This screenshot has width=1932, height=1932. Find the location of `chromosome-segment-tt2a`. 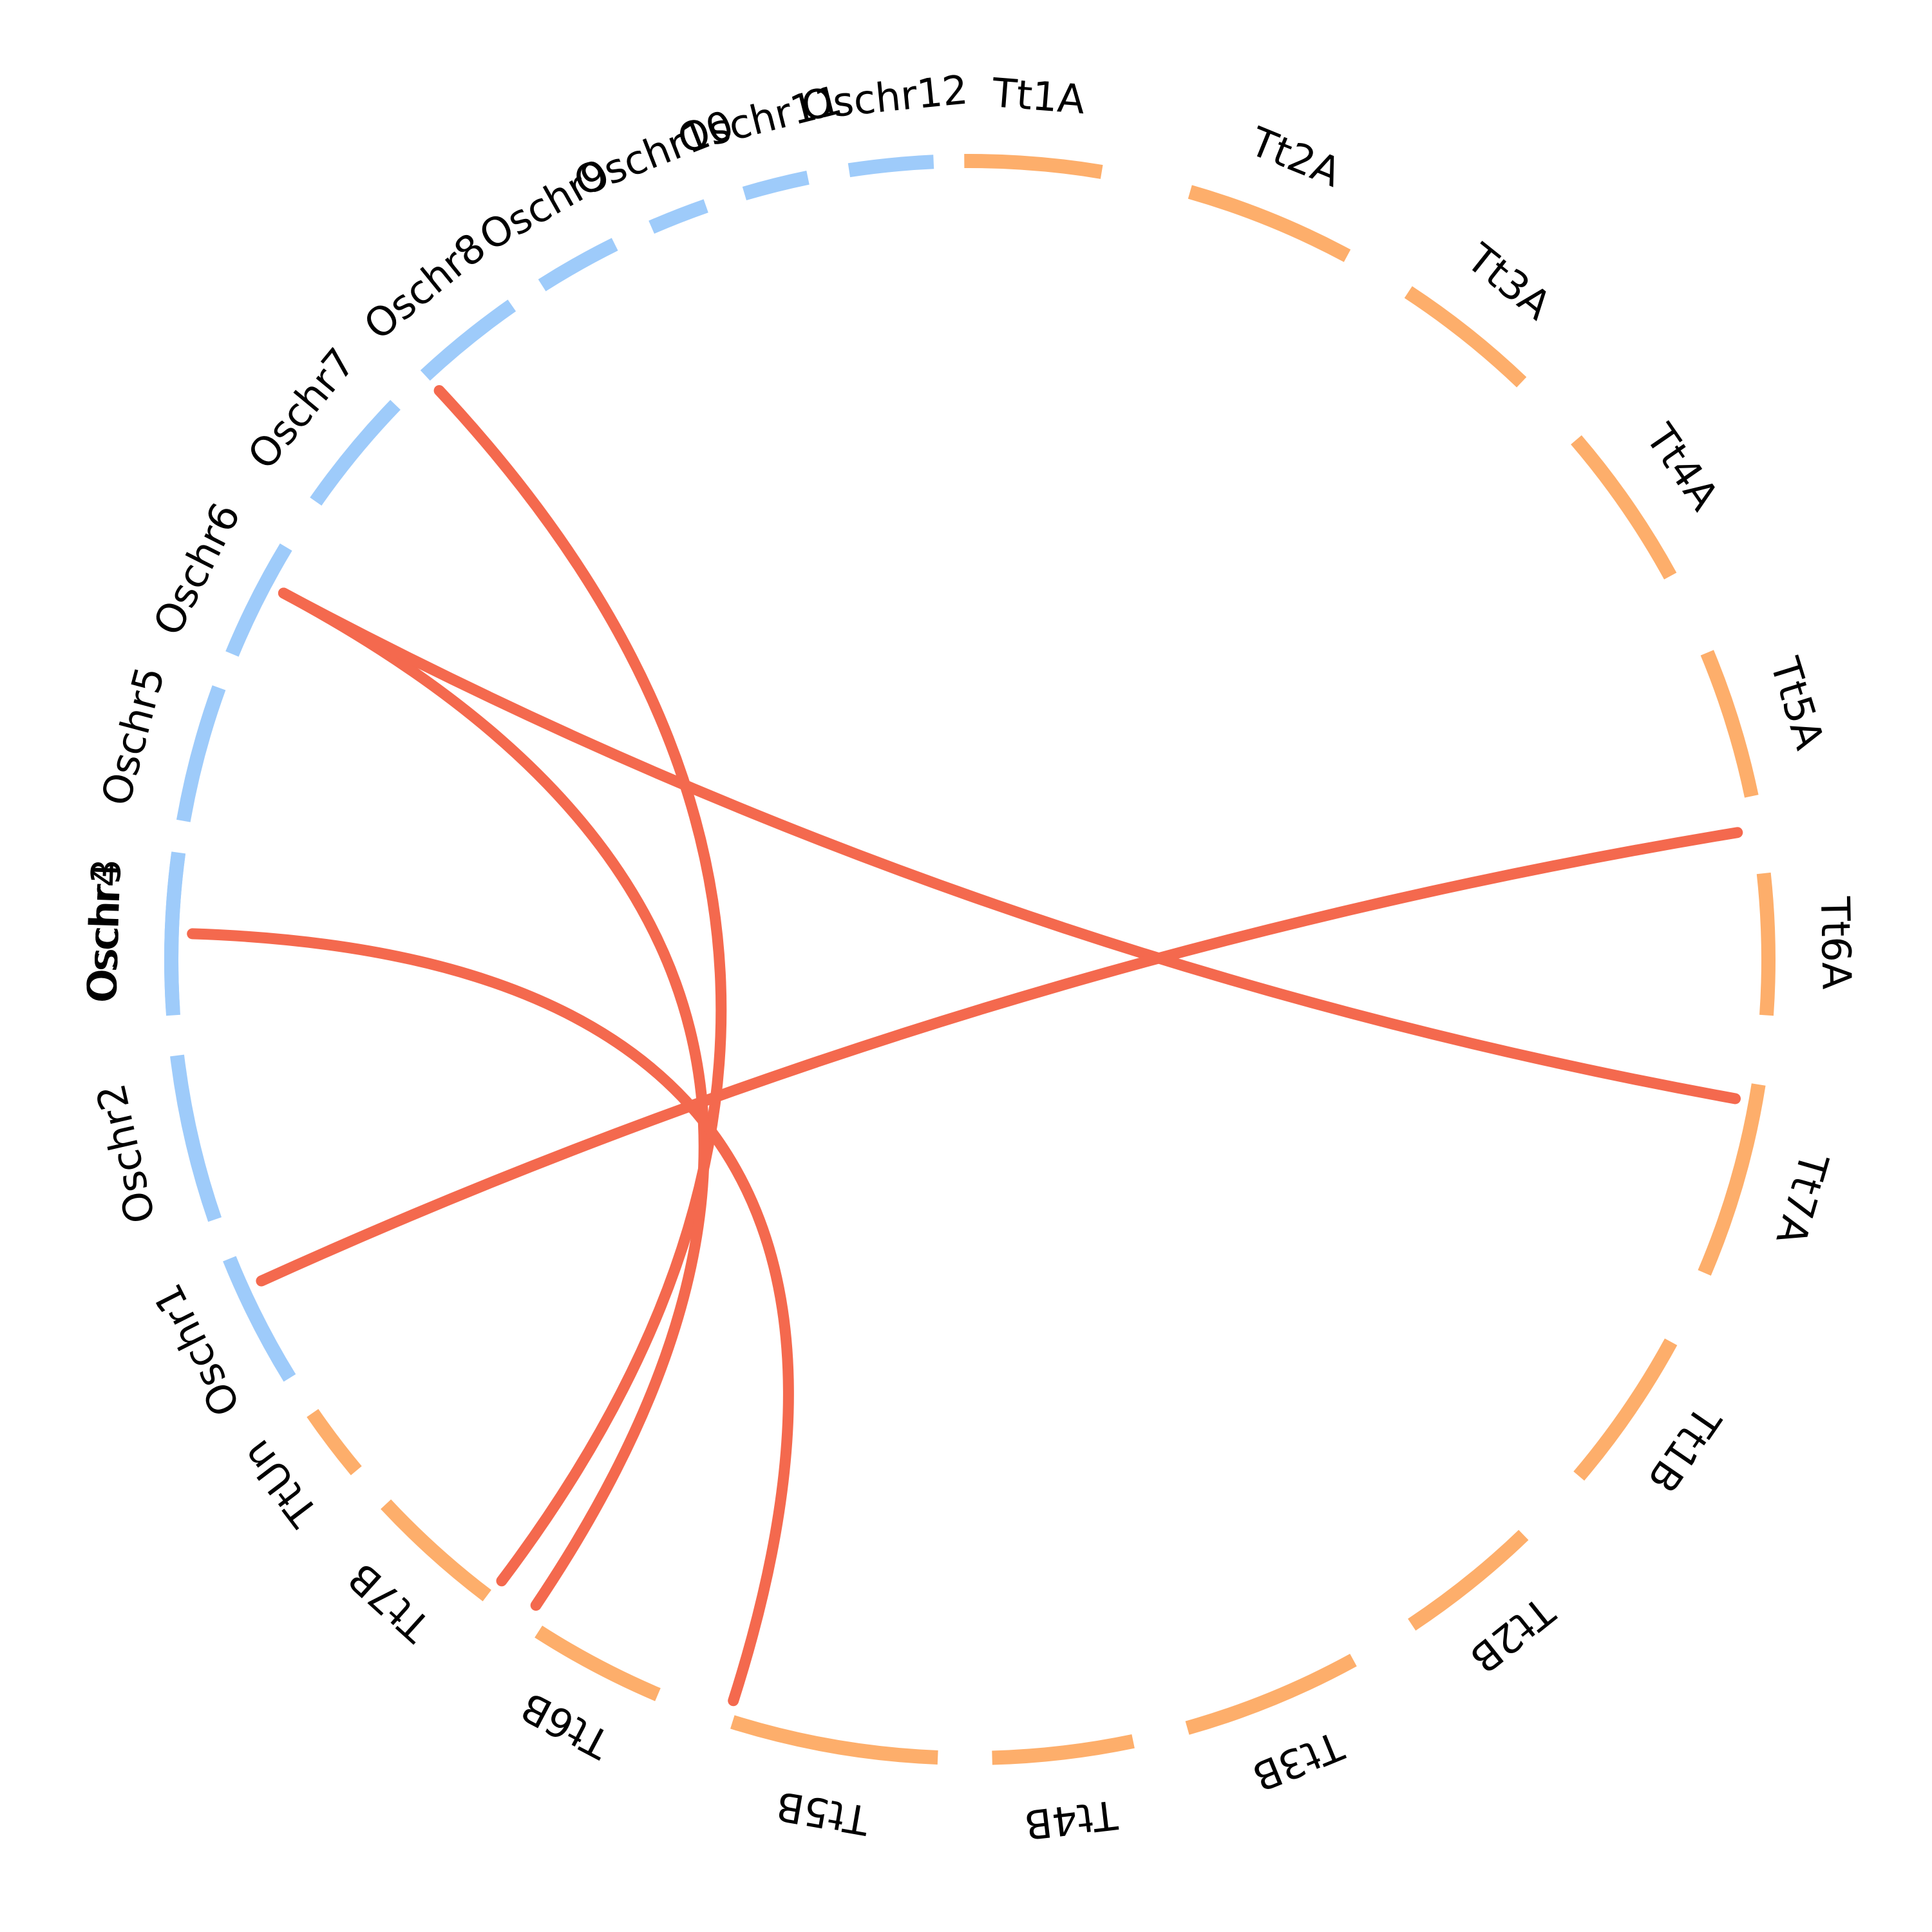

chromosome-segment-tt2a is located at coordinates (1269, 224).